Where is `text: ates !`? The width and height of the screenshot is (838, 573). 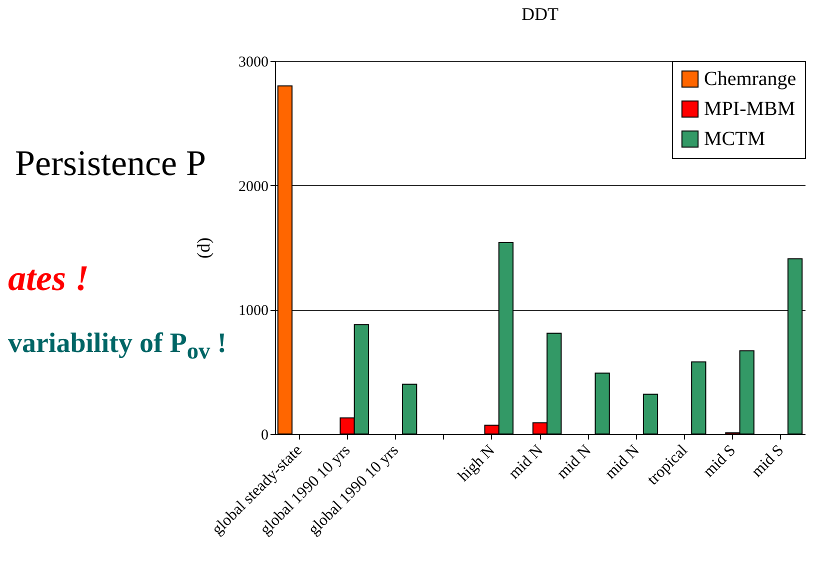
text: ates ! is located at coordinates (48, 278).